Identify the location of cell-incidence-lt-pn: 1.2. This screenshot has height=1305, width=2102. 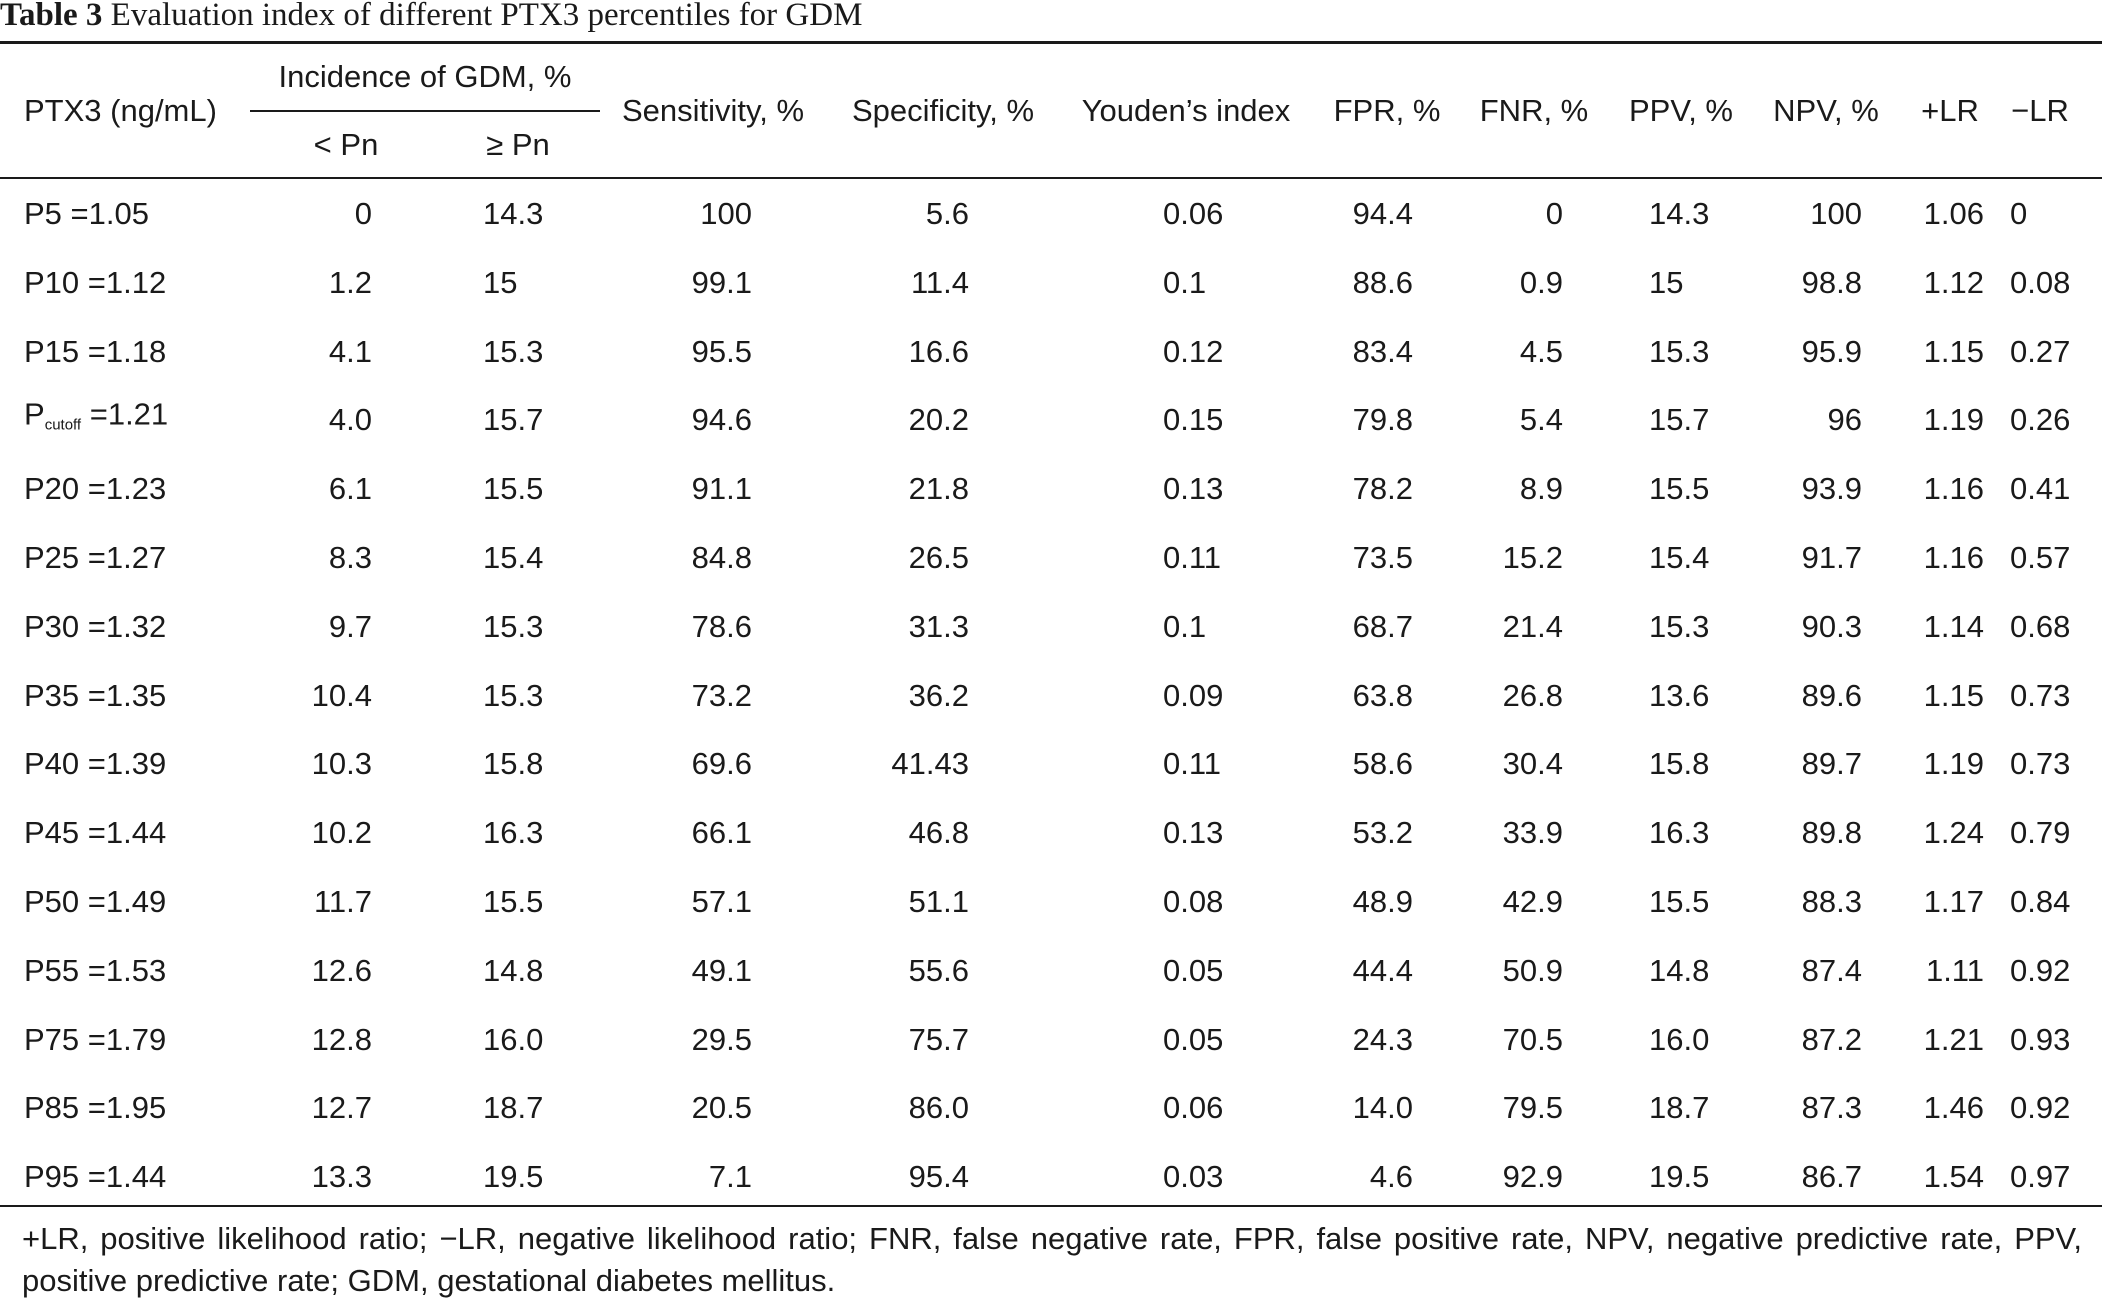
(350, 282).